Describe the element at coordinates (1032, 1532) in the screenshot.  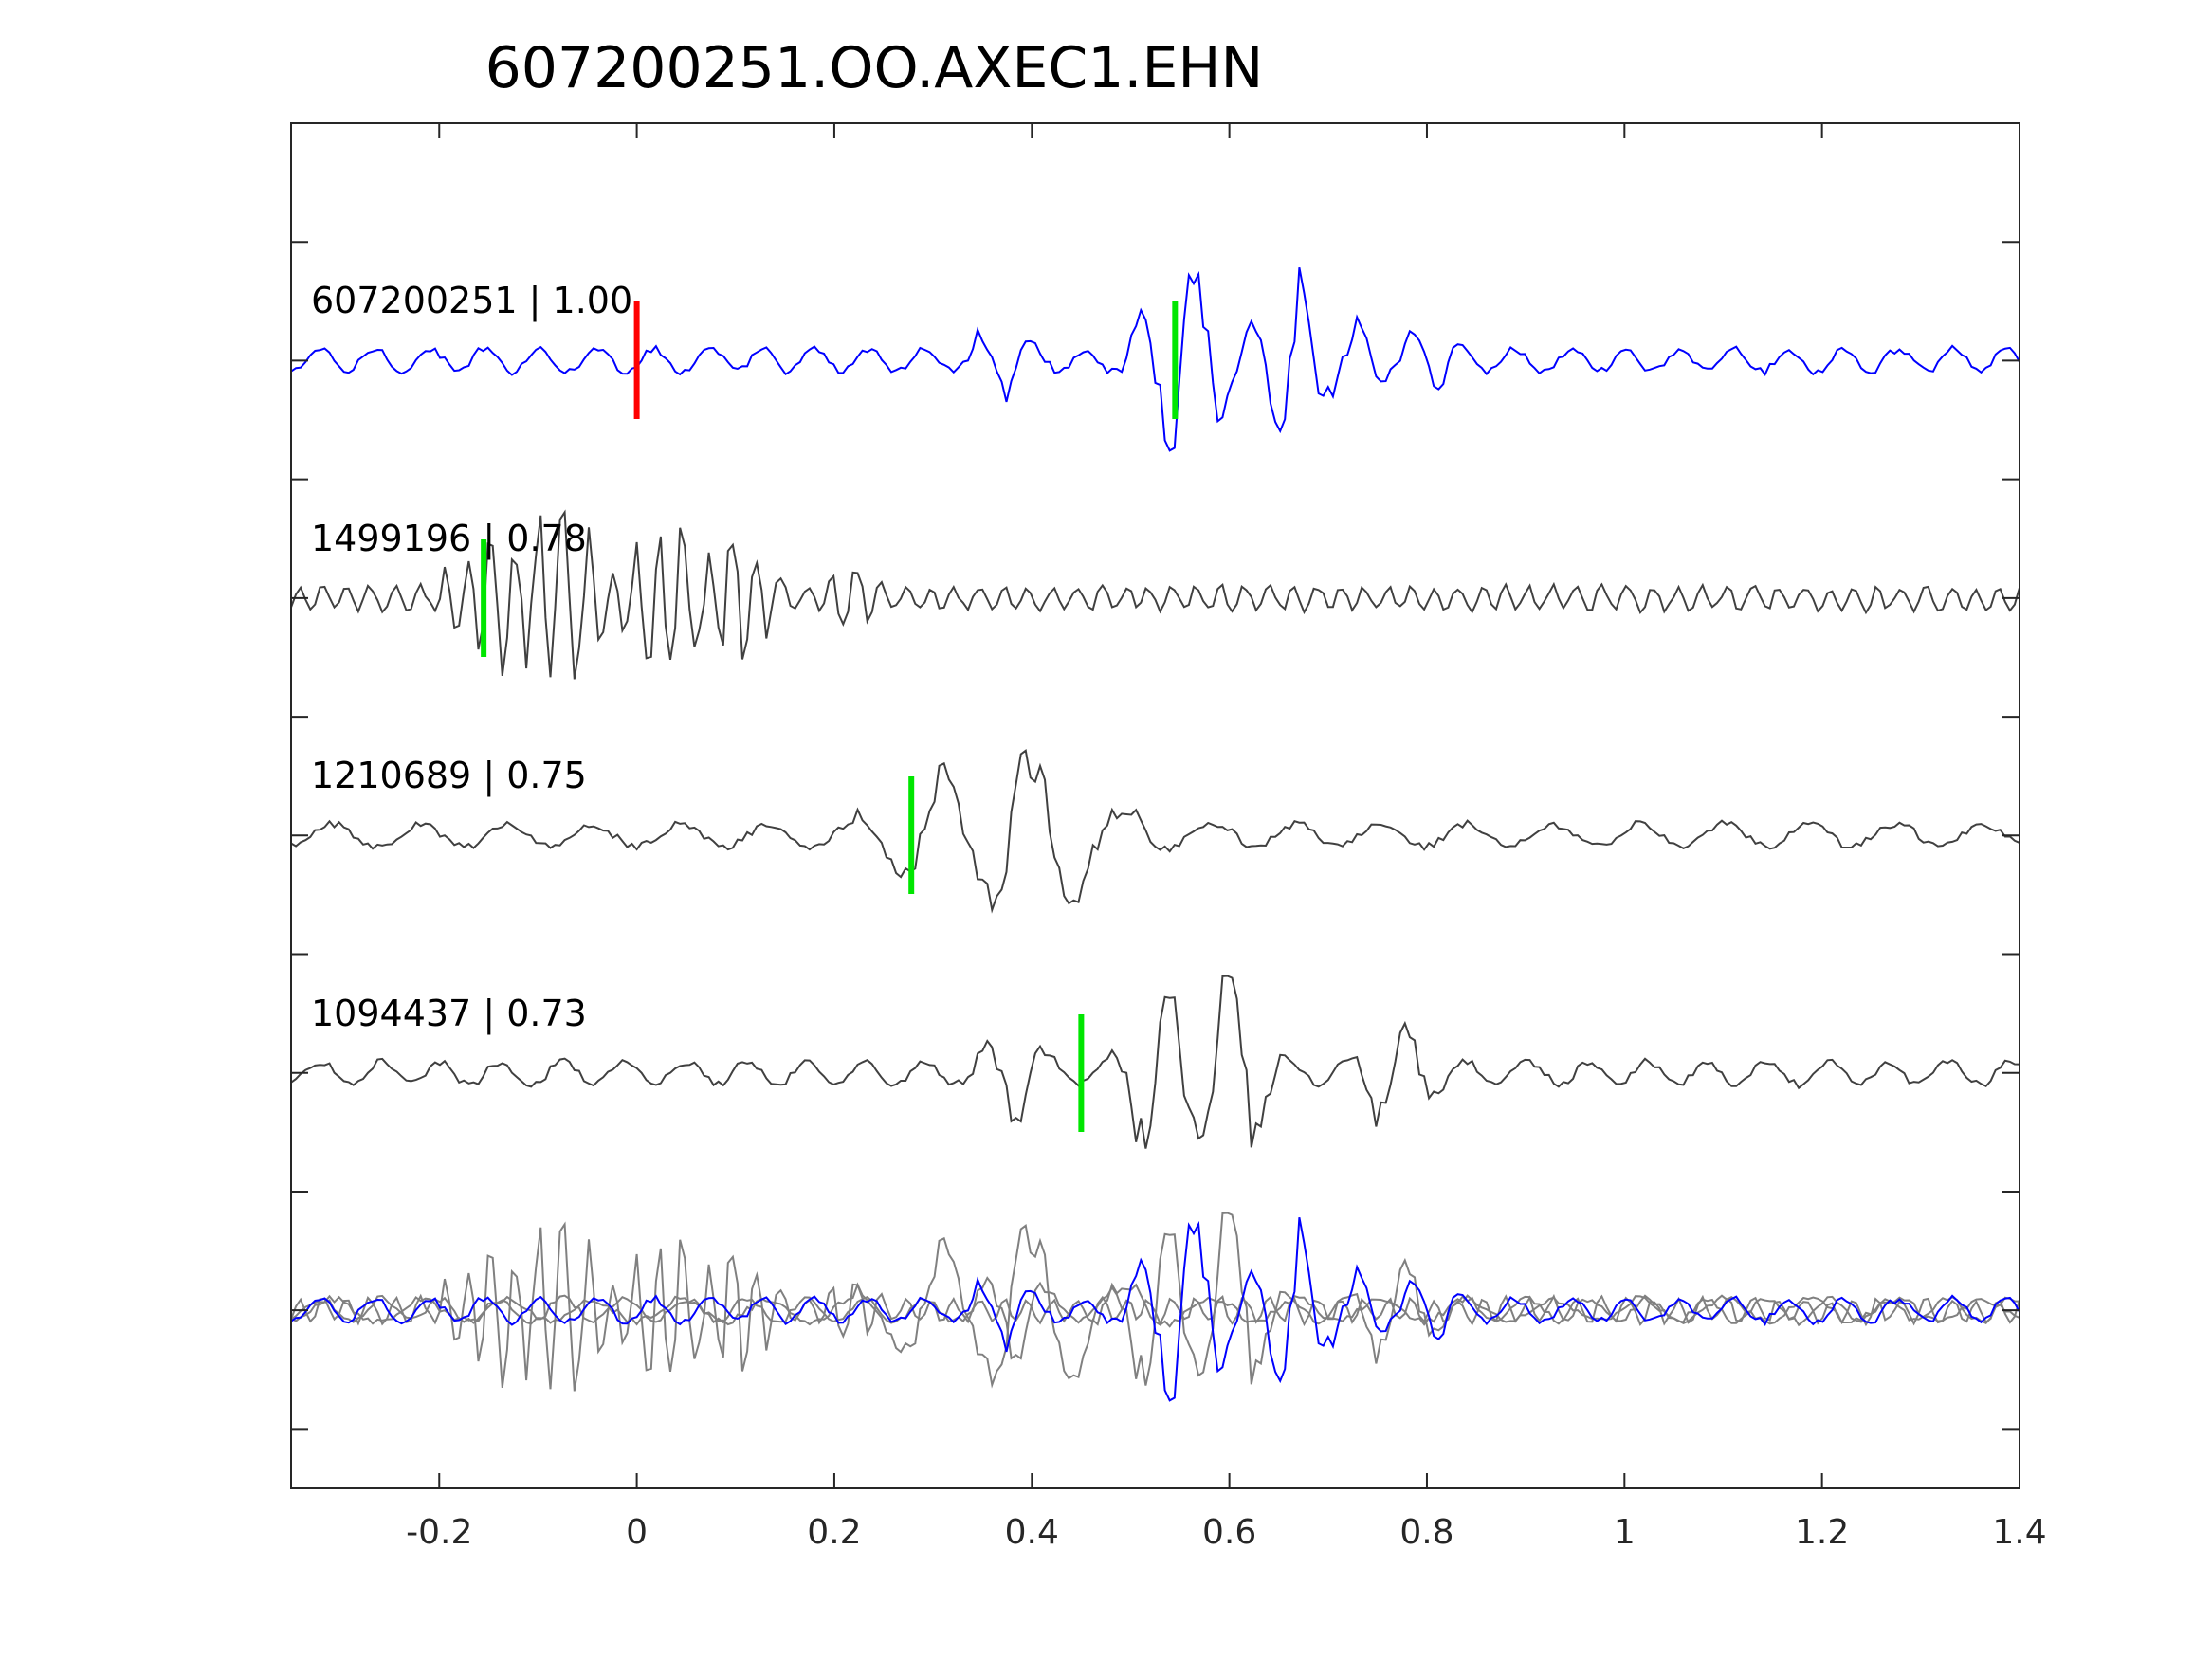
I see `x-tick-label: 0.4` at that location.